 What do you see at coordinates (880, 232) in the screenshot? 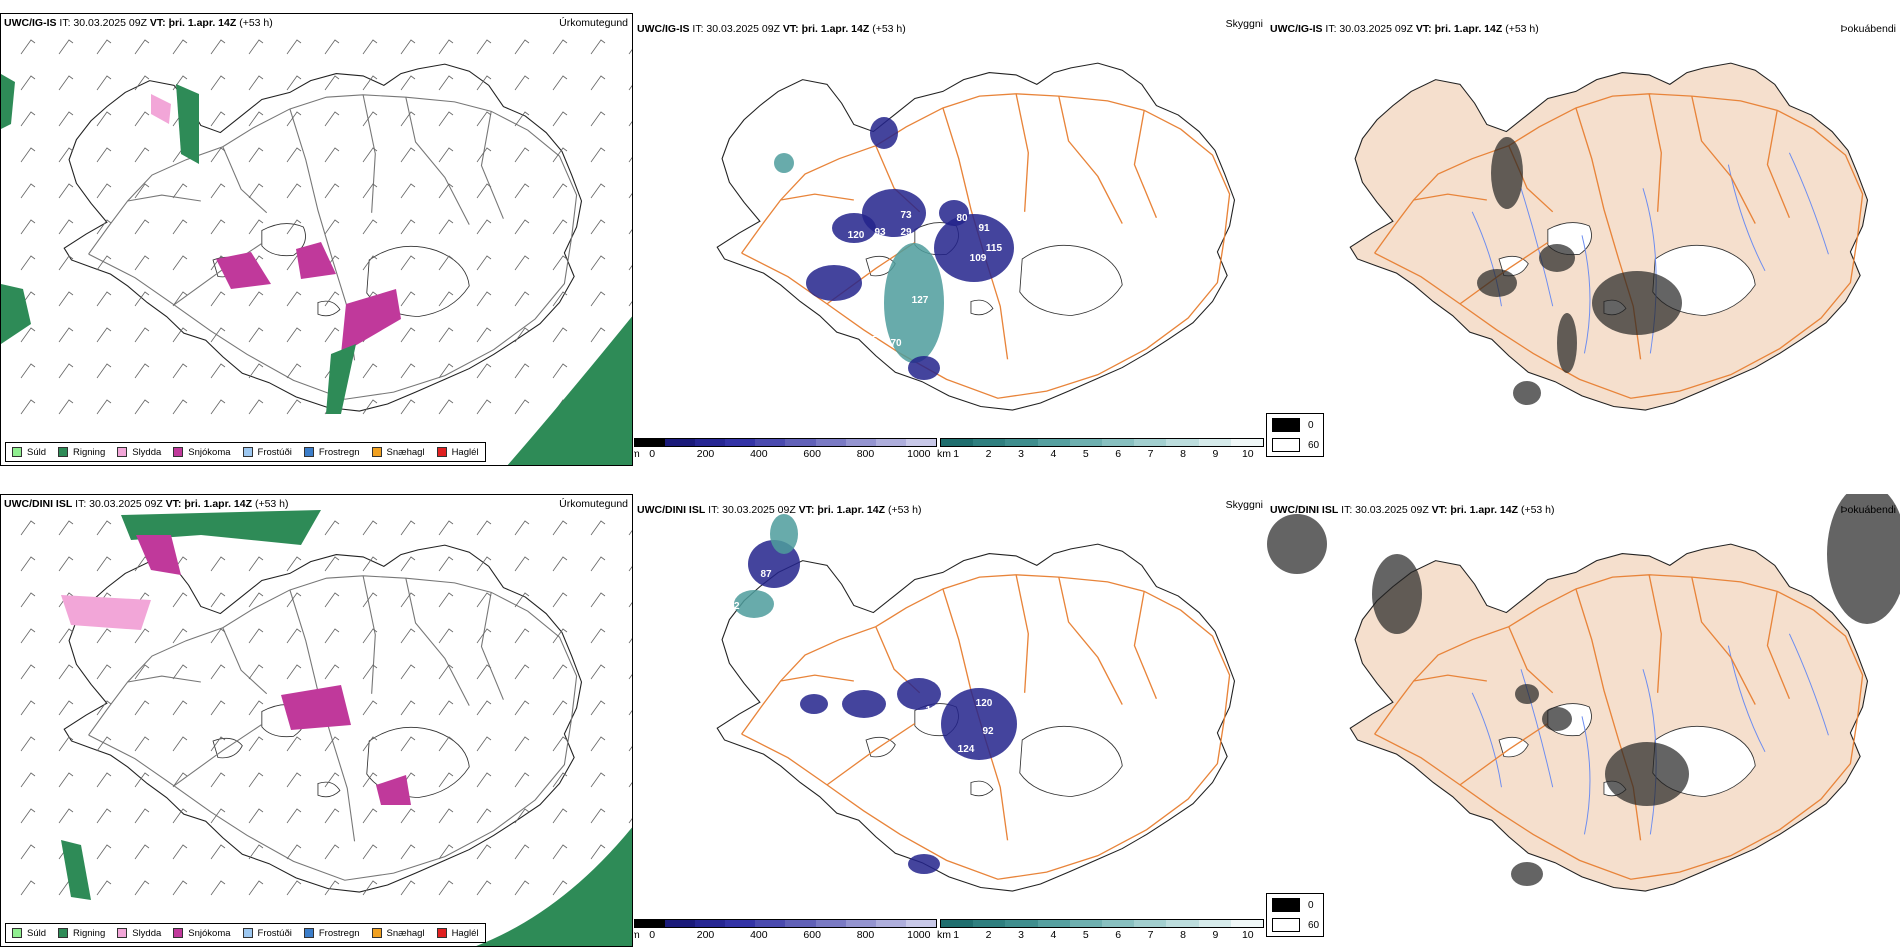
I see `cloud-base-label: 93` at bounding box center [880, 232].